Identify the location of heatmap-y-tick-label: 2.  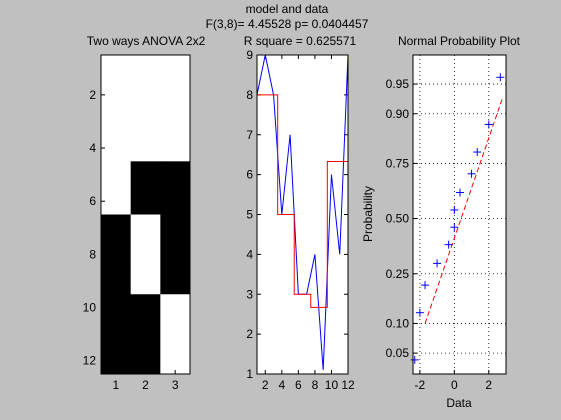
(92, 95).